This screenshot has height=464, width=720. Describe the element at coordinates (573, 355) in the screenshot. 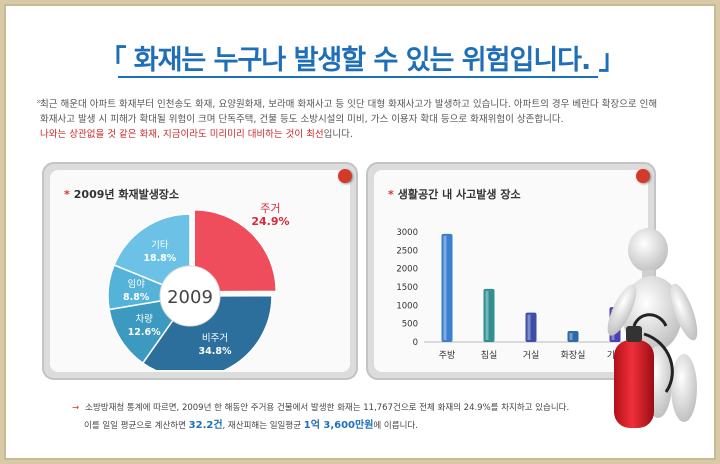

I see `x-tick-label: 화장실` at that location.